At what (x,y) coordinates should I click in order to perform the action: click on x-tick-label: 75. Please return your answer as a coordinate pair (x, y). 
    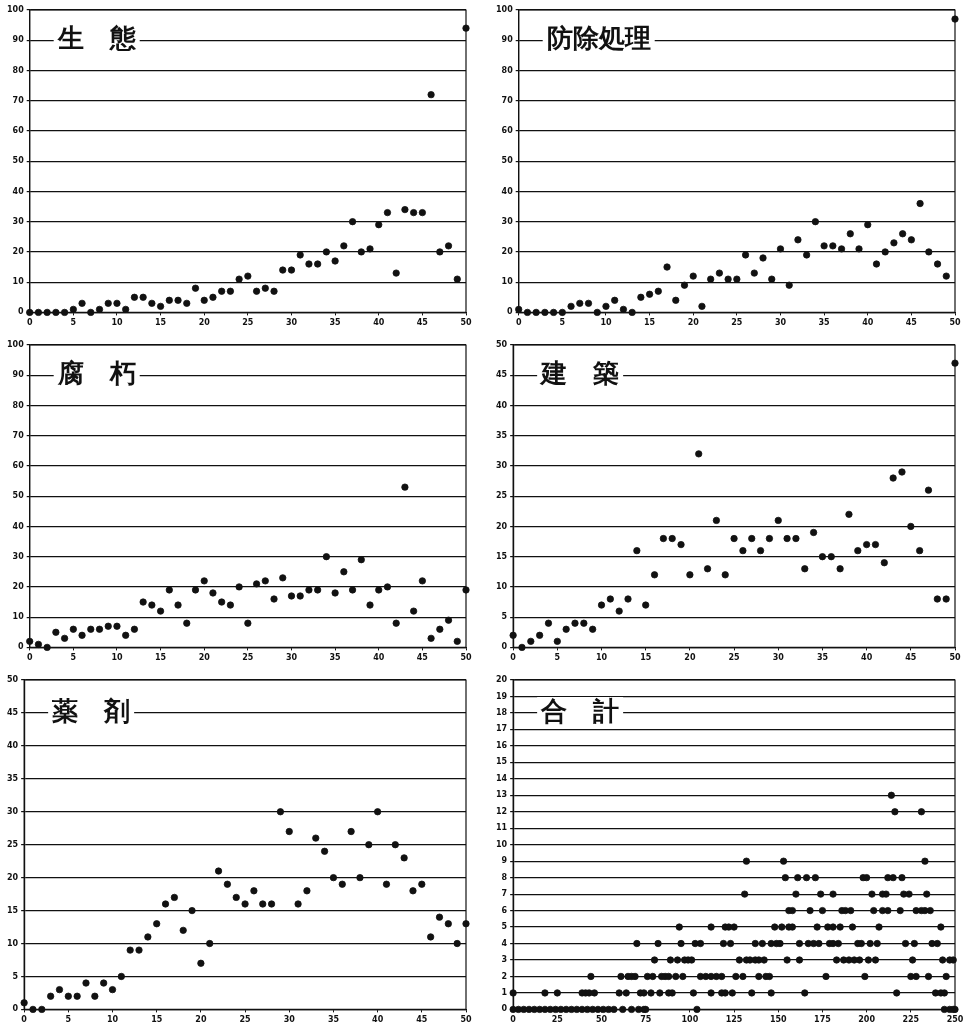
    Looking at the image, I should click on (646, 1020).